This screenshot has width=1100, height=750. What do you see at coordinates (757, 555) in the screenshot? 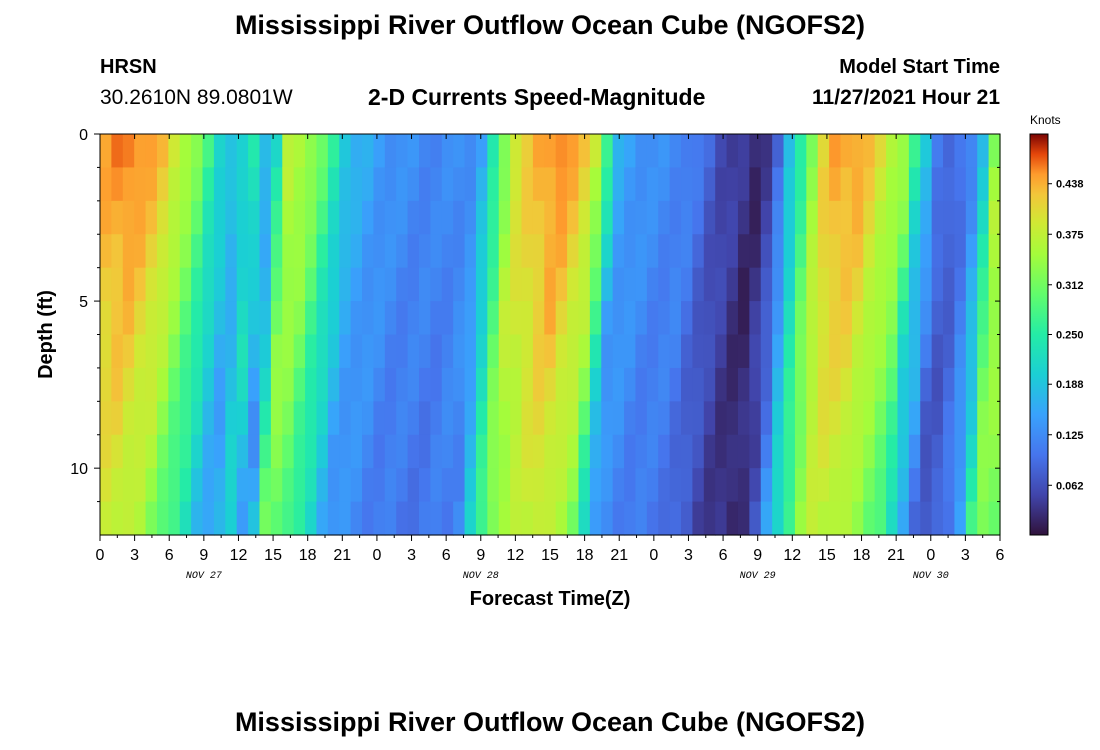
I see `x-tick-label: 9` at bounding box center [757, 555].